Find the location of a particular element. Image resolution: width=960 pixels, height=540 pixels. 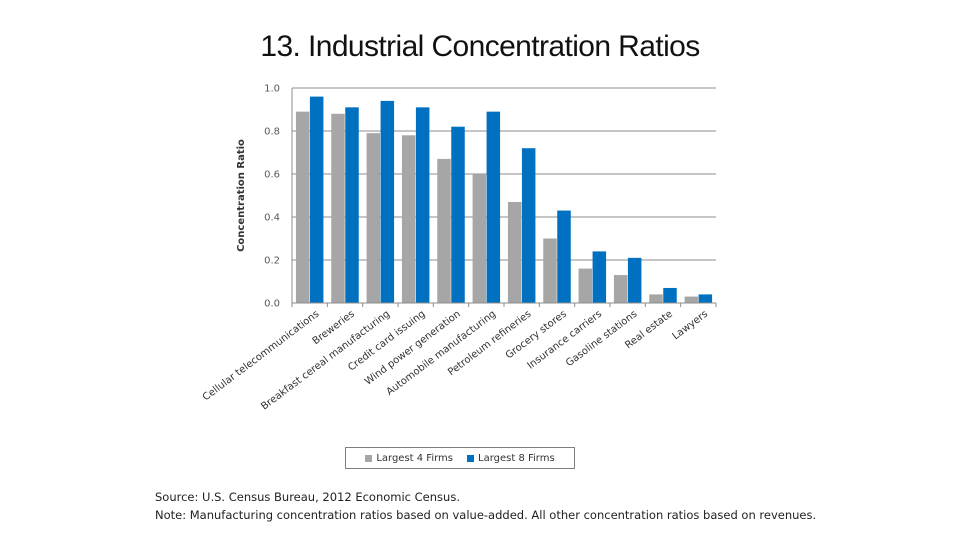

slide-title: 13. Industrial Concentration Ratios is located at coordinates (480, 46).